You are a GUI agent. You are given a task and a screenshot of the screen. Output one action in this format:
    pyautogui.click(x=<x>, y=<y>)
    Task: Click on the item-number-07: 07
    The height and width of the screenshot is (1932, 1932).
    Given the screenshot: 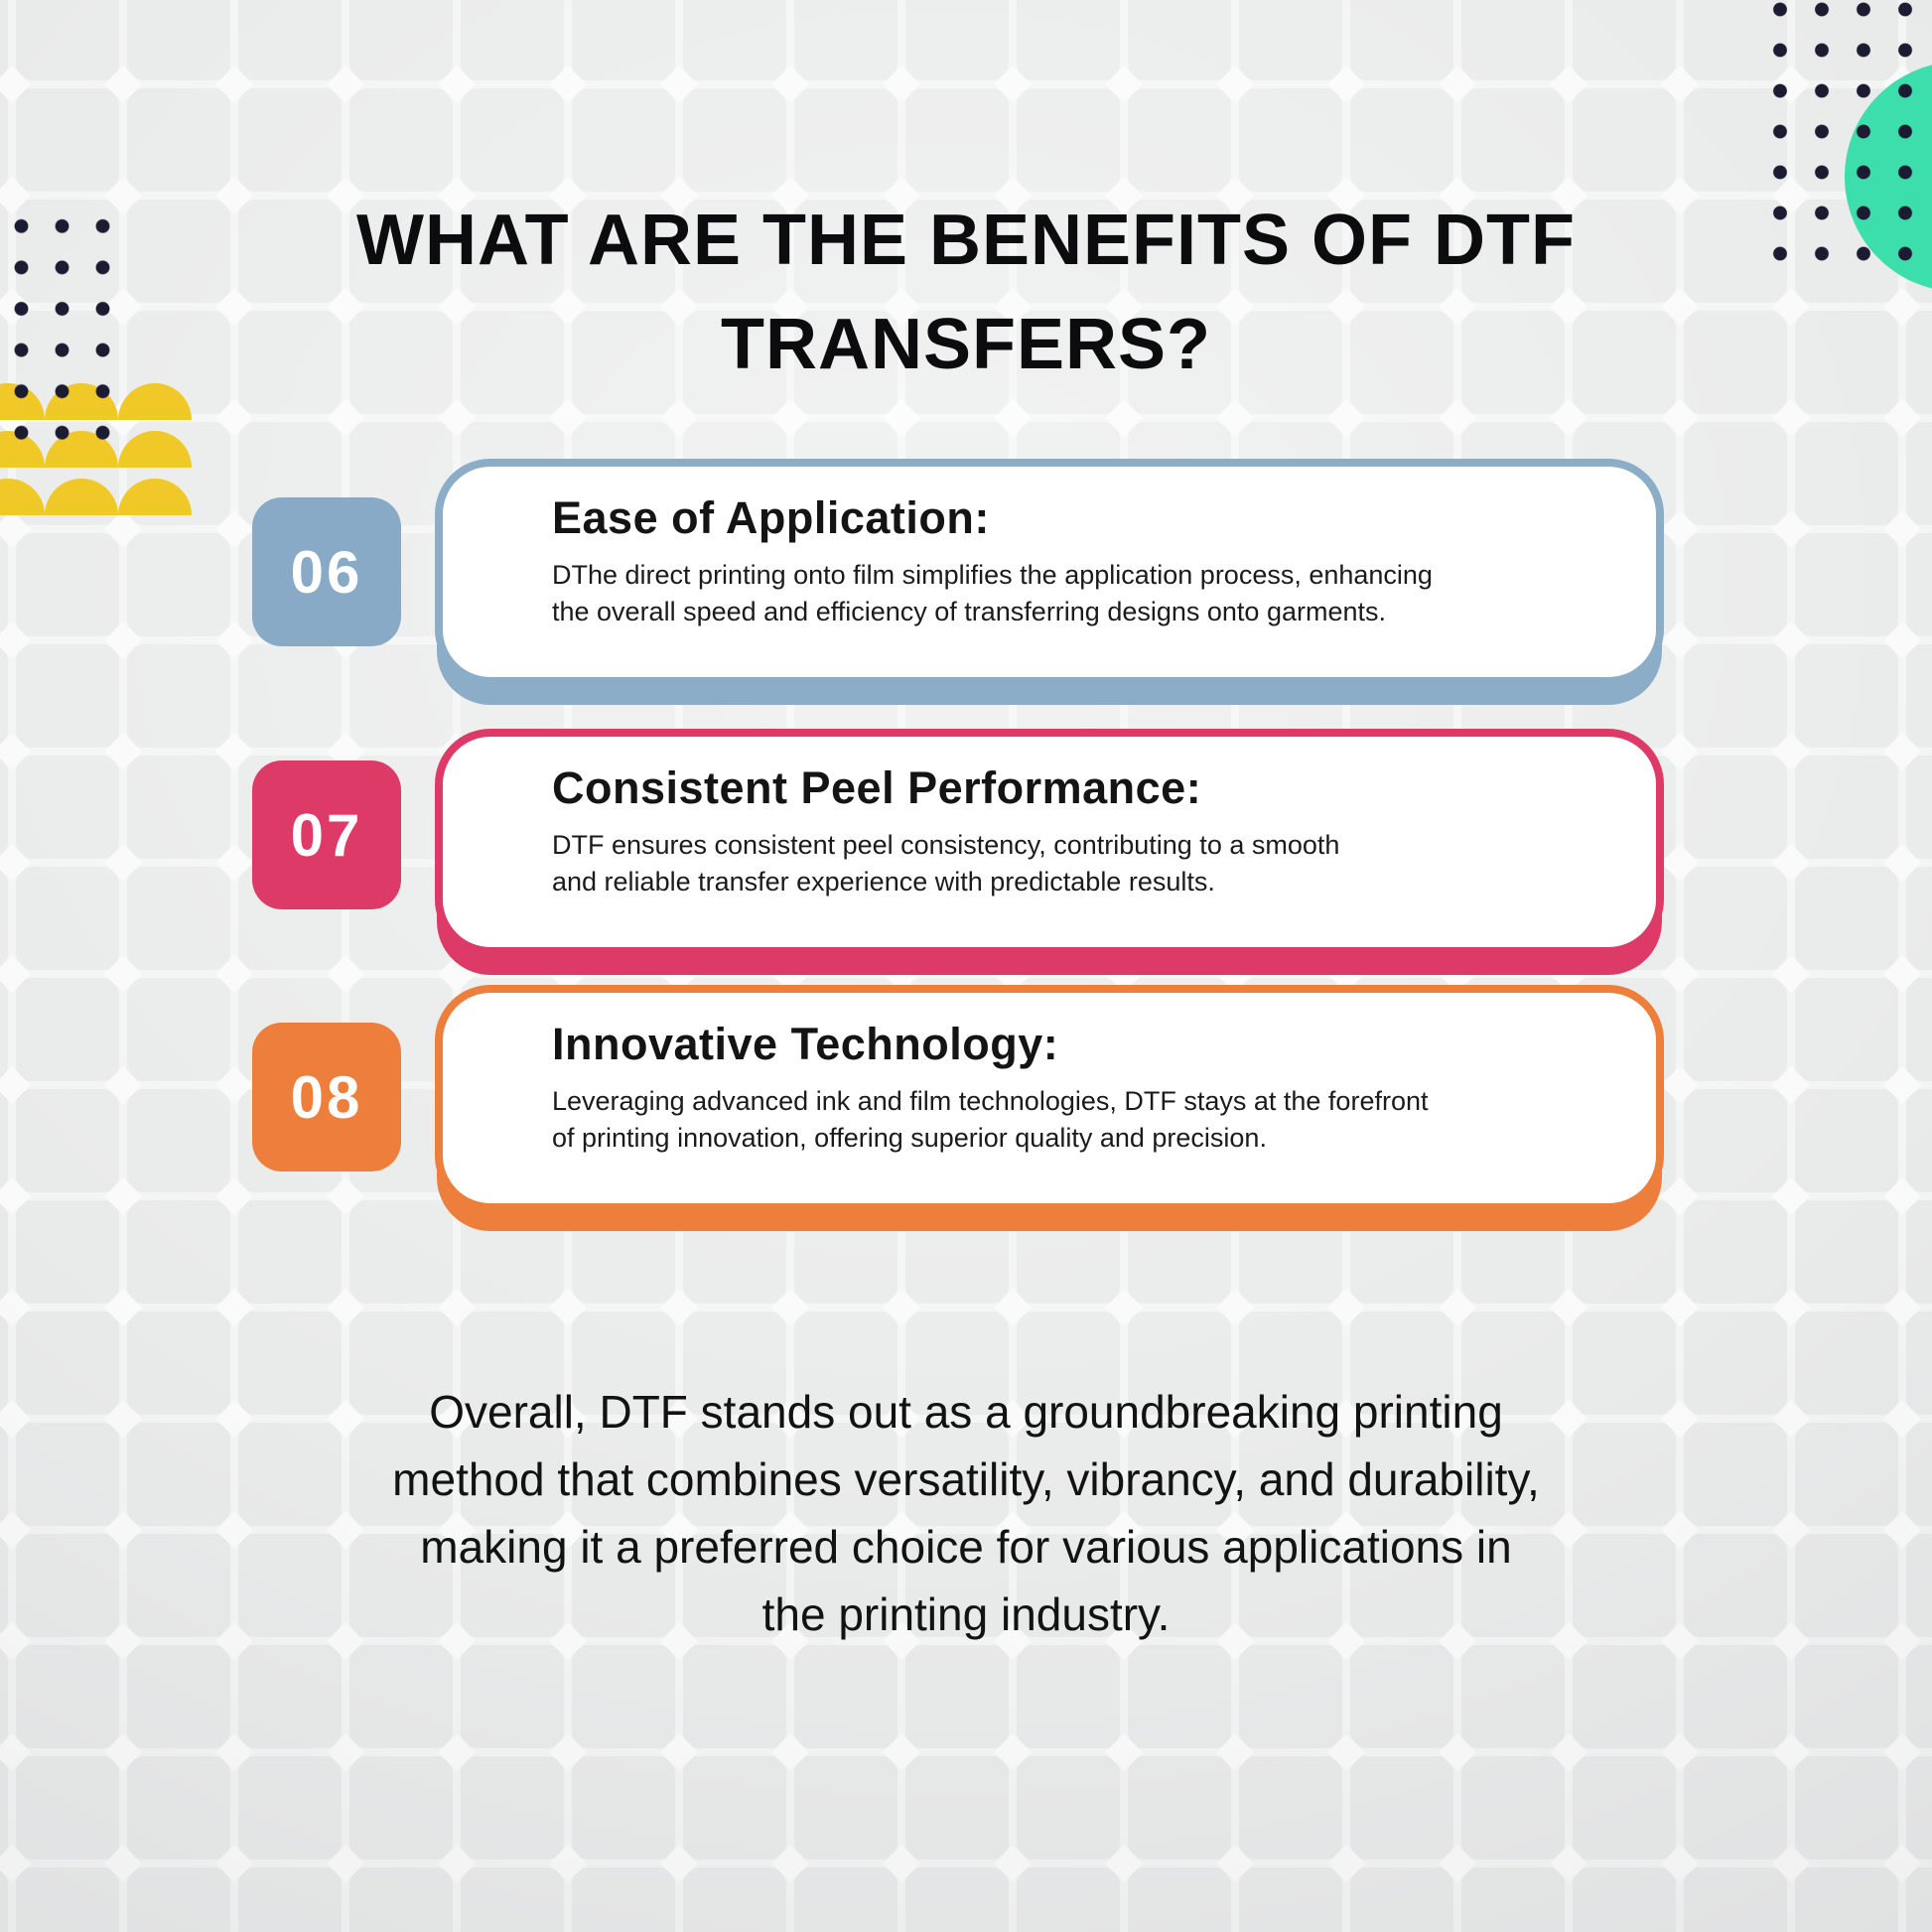 What is the action you would take?
    pyautogui.click(x=326, y=835)
    